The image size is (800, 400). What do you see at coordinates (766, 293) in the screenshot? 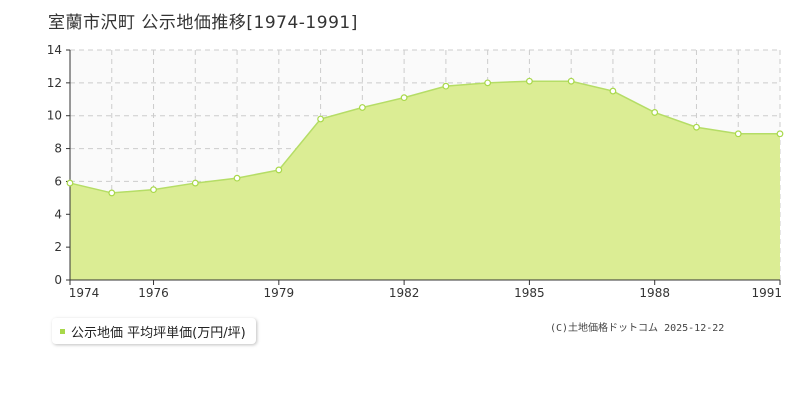
I see `x-tick-label: 1991` at bounding box center [766, 293].